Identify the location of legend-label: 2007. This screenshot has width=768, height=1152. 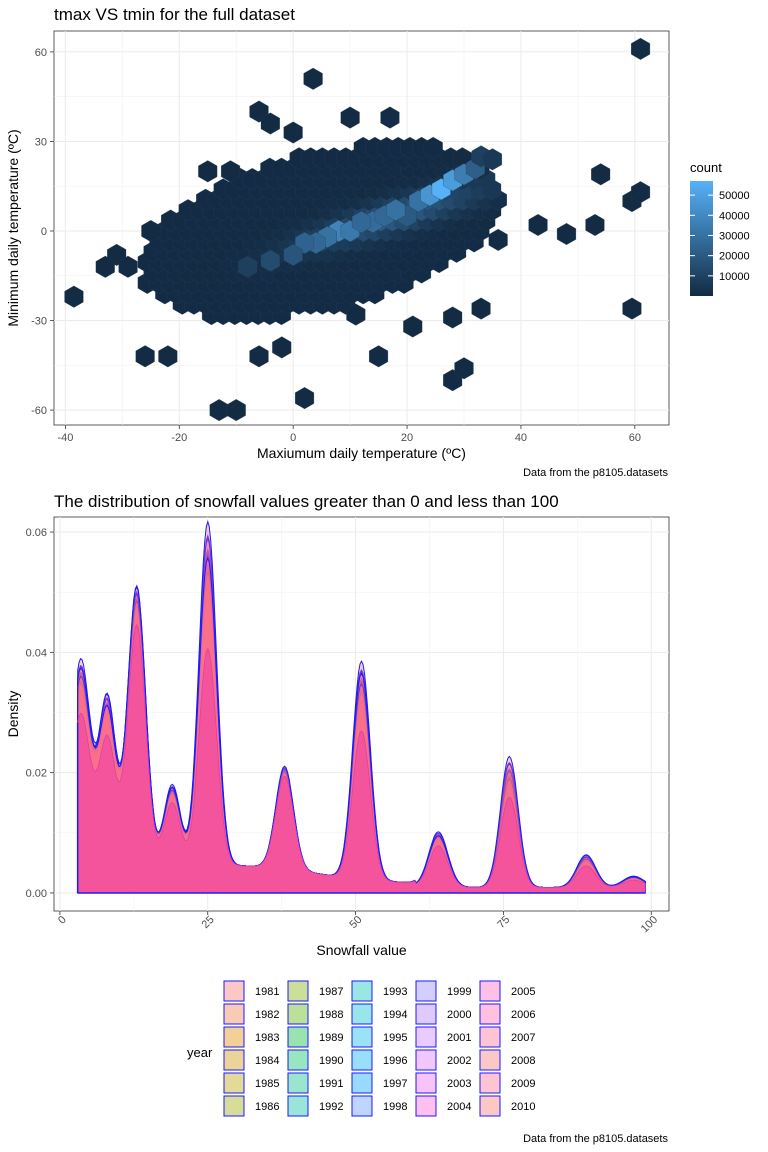
(523, 1038).